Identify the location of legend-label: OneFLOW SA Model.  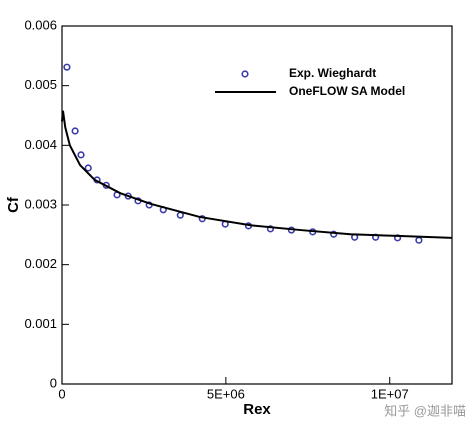
(347, 91).